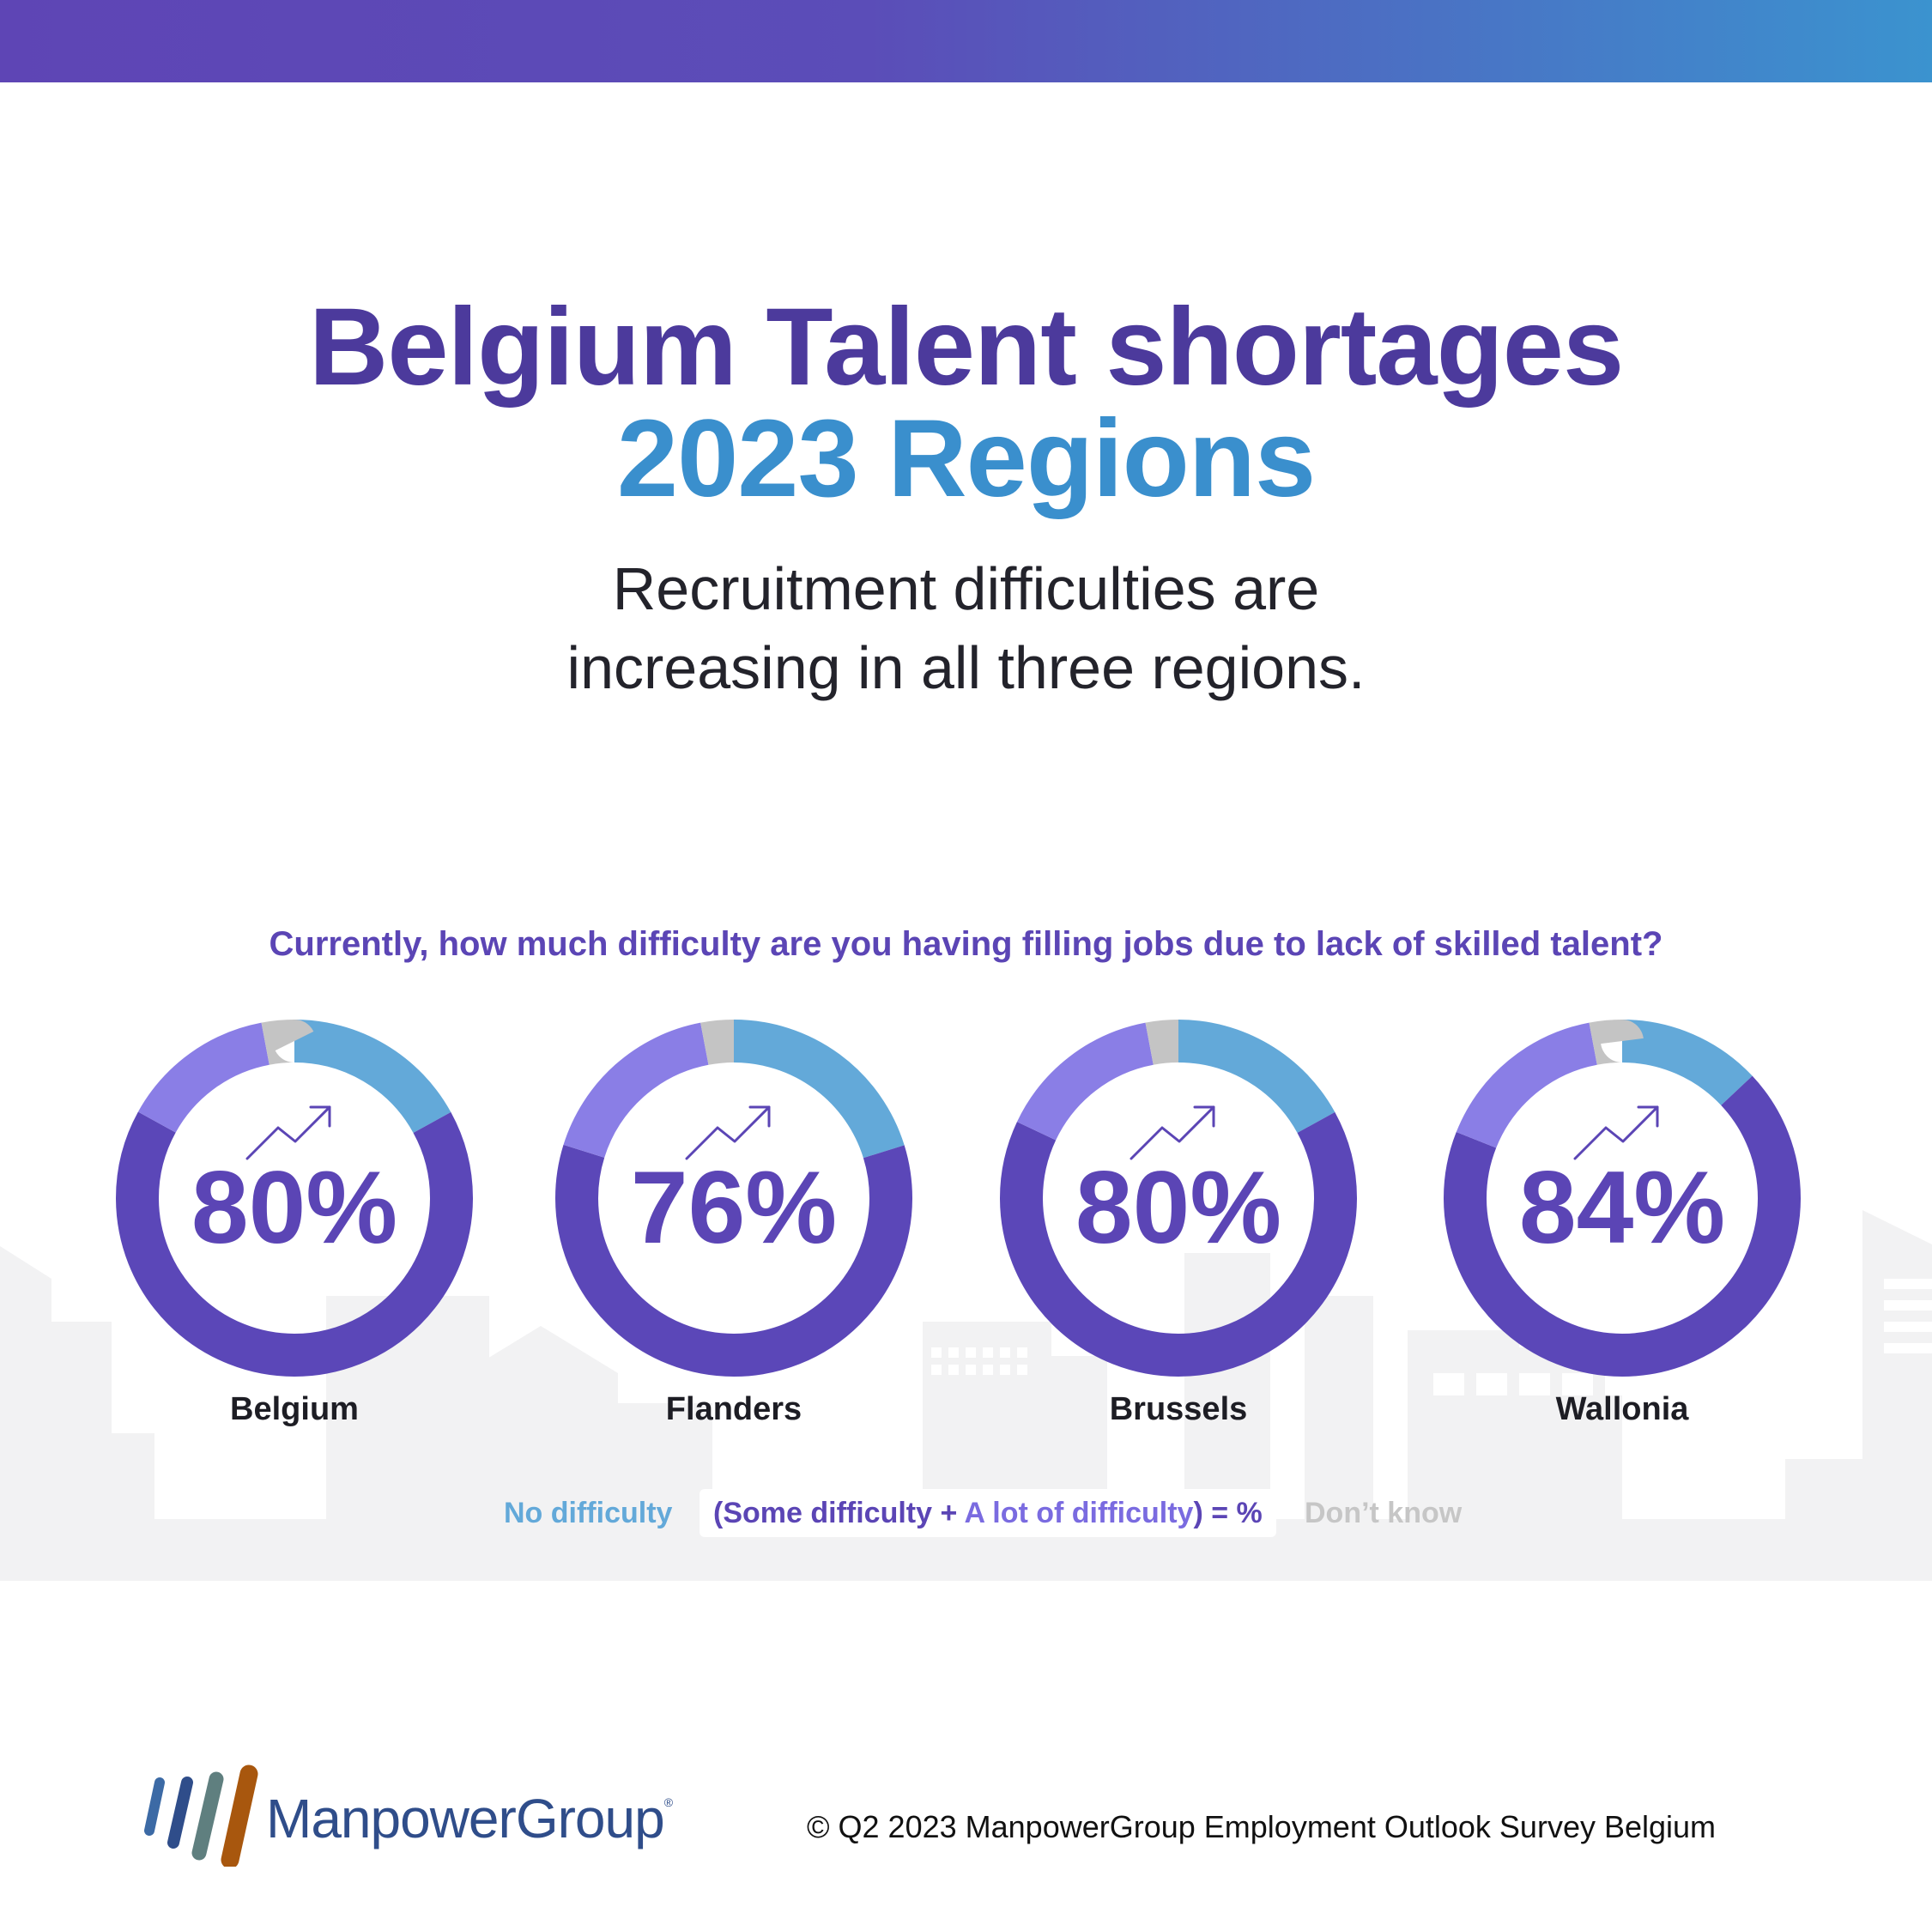 This screenshot has width=1932, height=1931. Describe the element at coordinates (466, 1818) in the screenshot. I see `logo-wordmark: ManpowerGroup` at that location.